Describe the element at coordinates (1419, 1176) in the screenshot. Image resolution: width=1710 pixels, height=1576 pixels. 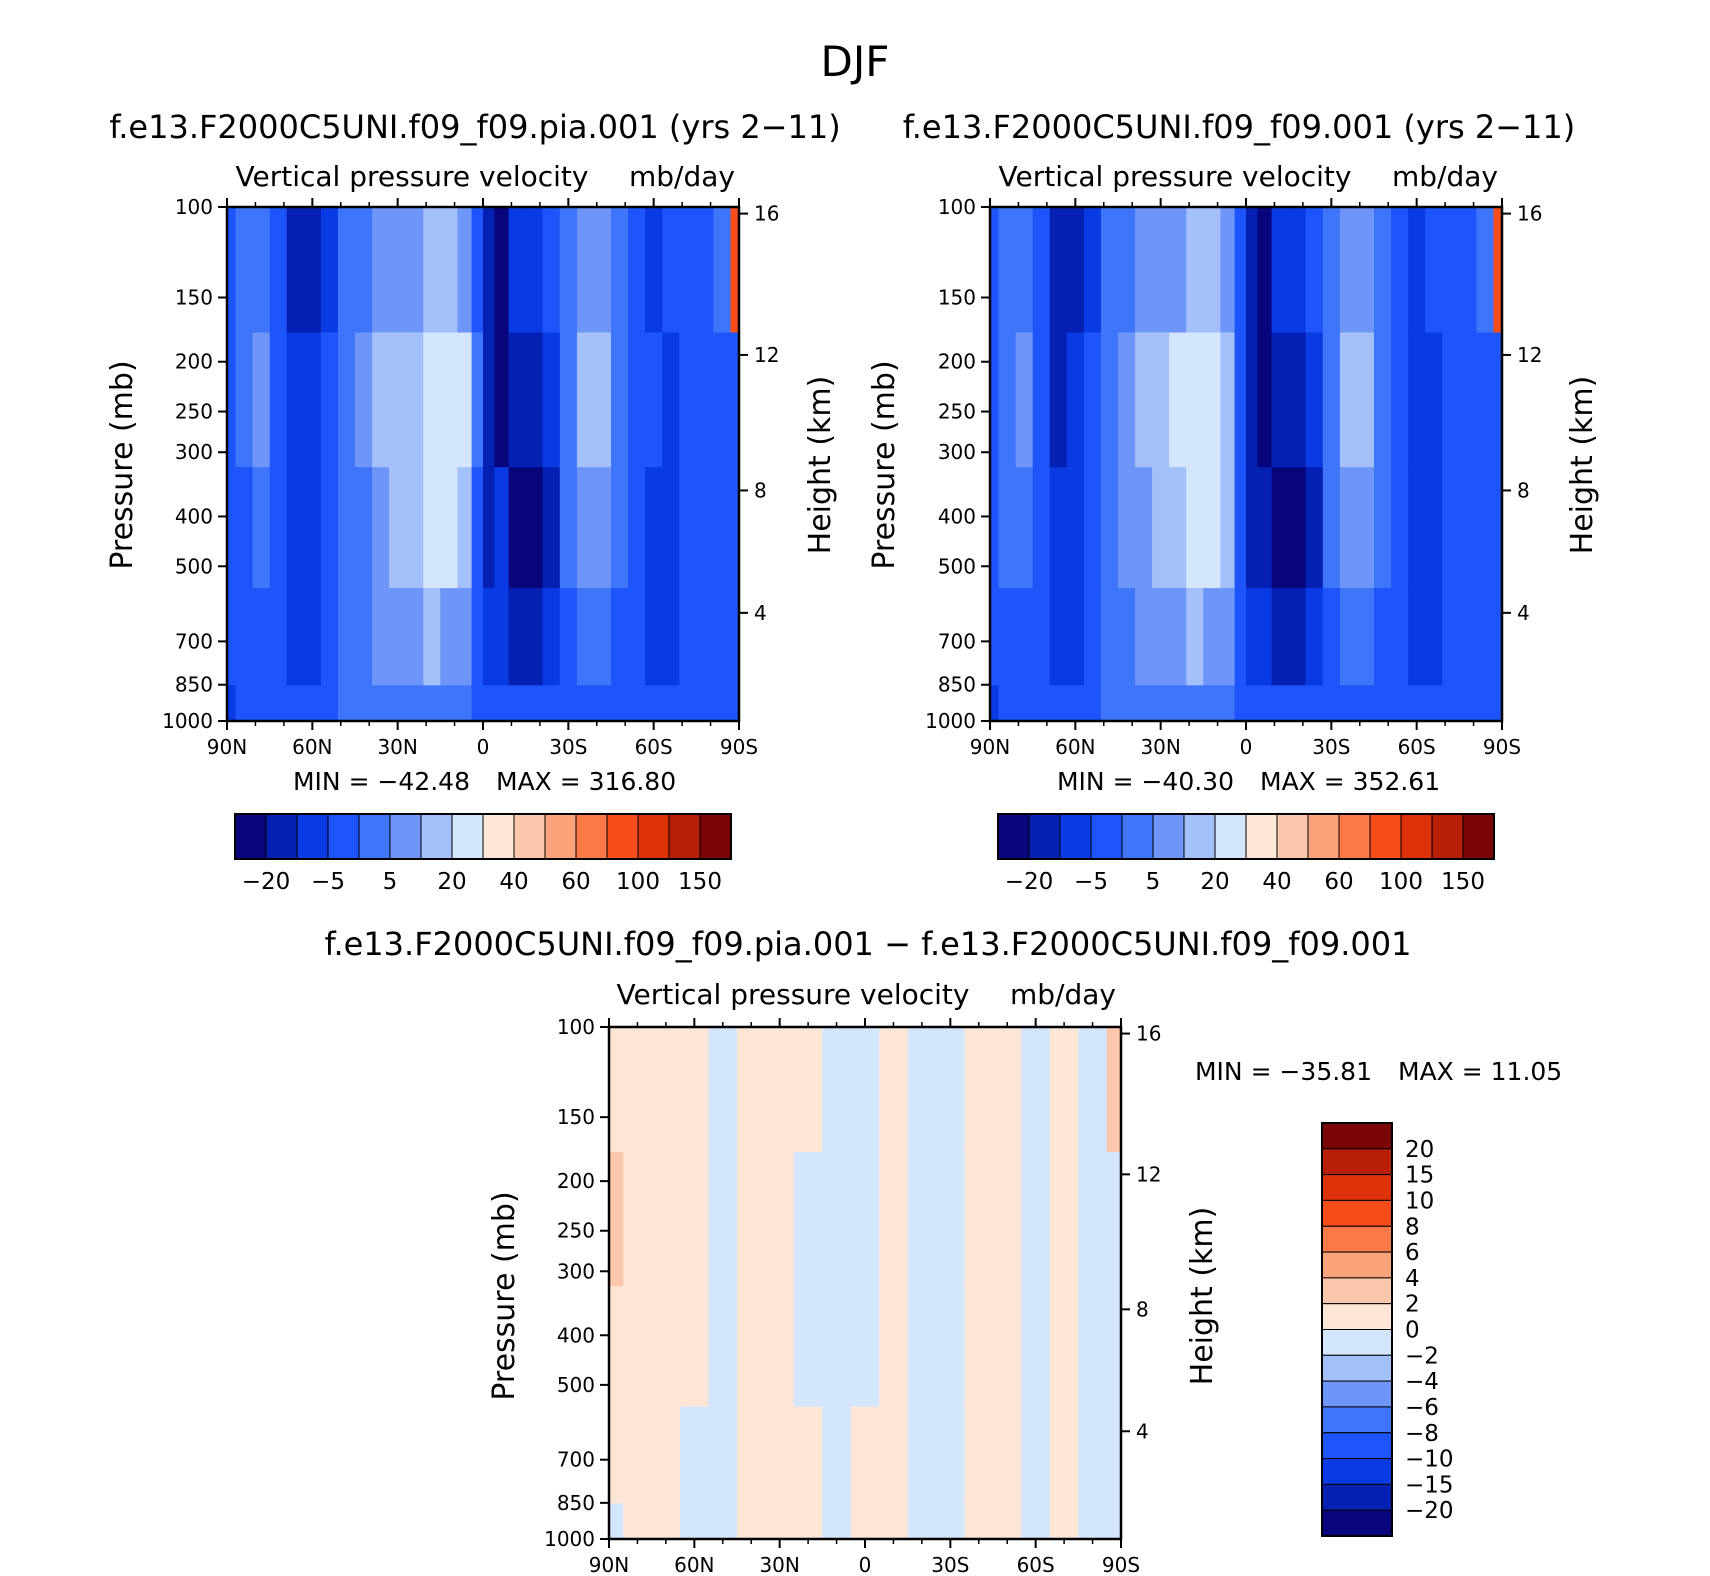
I see `colorbar-label: 15` at that location.